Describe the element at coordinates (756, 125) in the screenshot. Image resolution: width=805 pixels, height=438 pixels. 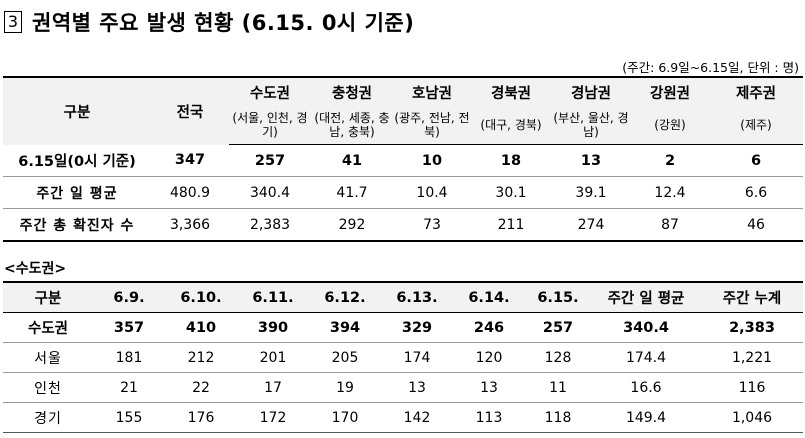
I see `region-subheader: (제주)` at that location.